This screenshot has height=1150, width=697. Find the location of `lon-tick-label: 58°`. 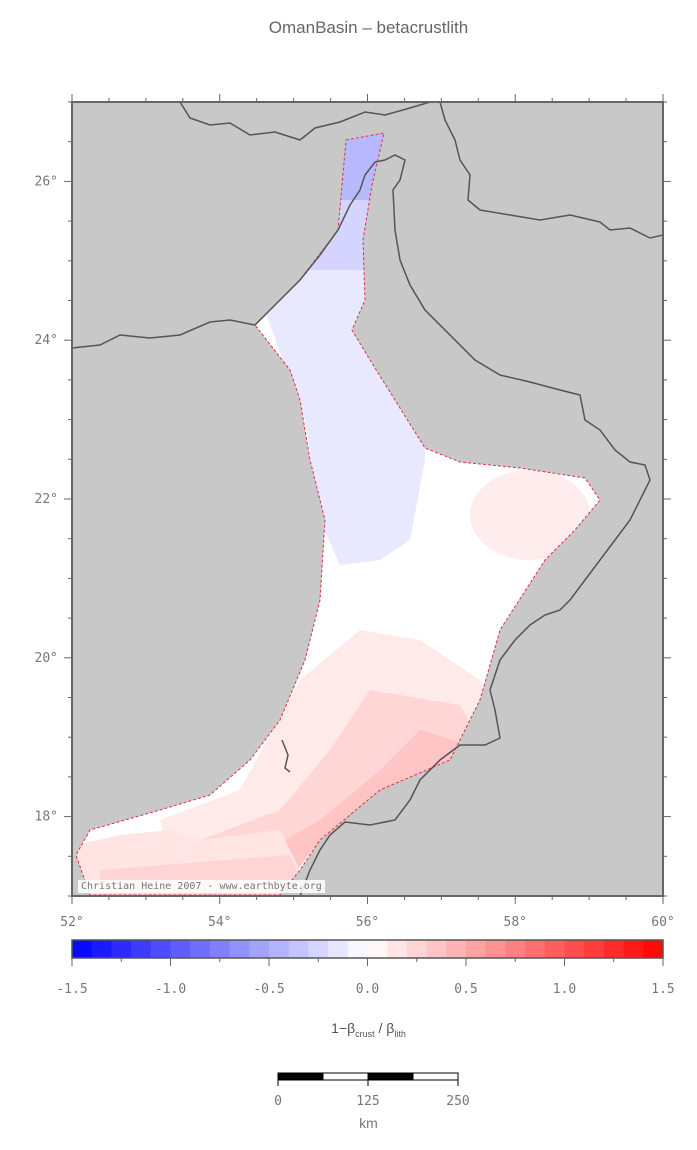

lon-tick-label: 58° is located at coordinates (515, 922).